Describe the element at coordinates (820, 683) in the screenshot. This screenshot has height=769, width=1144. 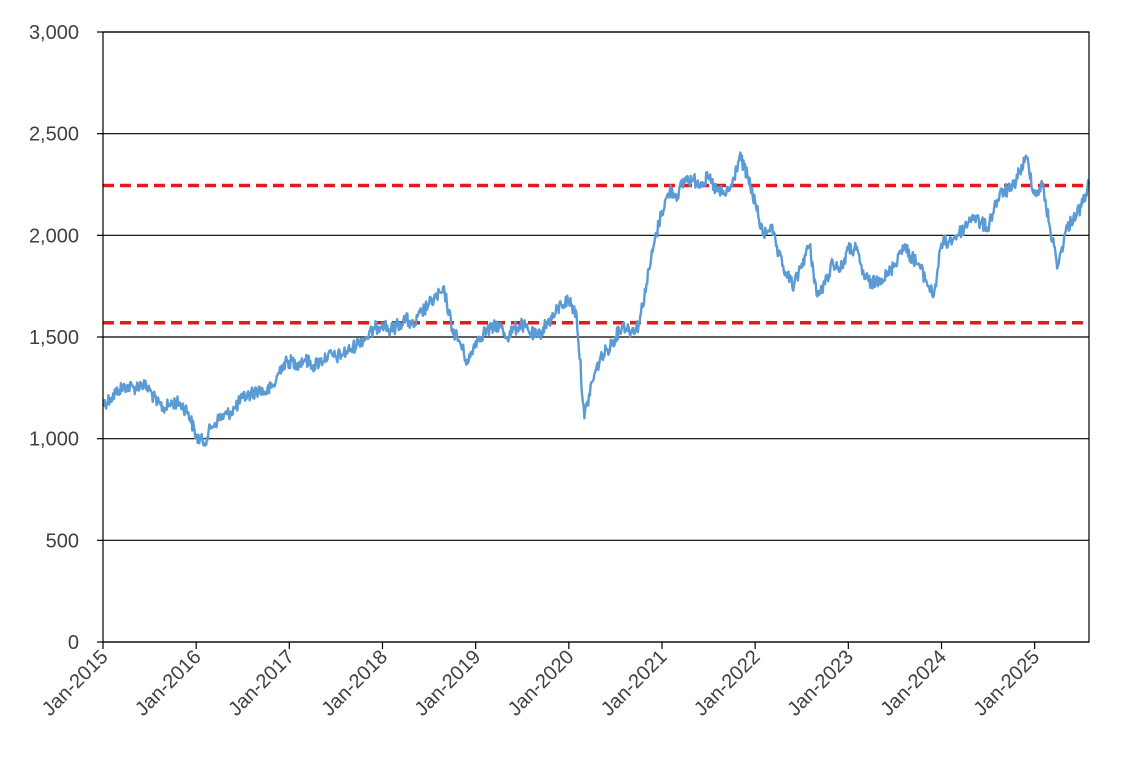
I see `x-tick-label: Jan-2023` at that location.